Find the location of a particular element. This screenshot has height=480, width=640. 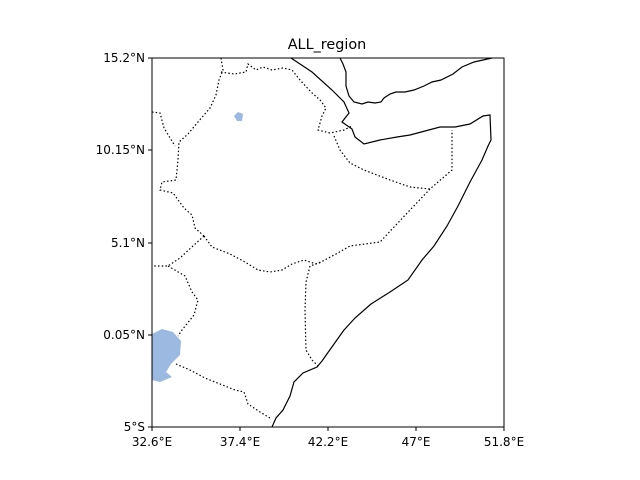

lake-victoria is located at coordinates (166, 355).